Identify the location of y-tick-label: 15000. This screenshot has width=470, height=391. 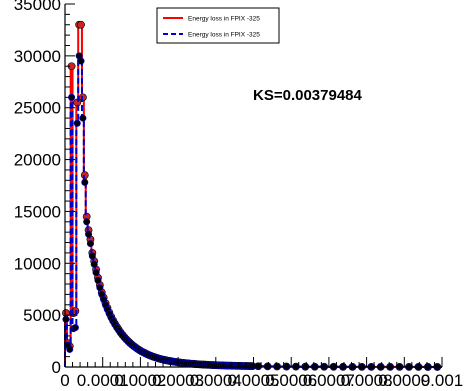
(37, 211).